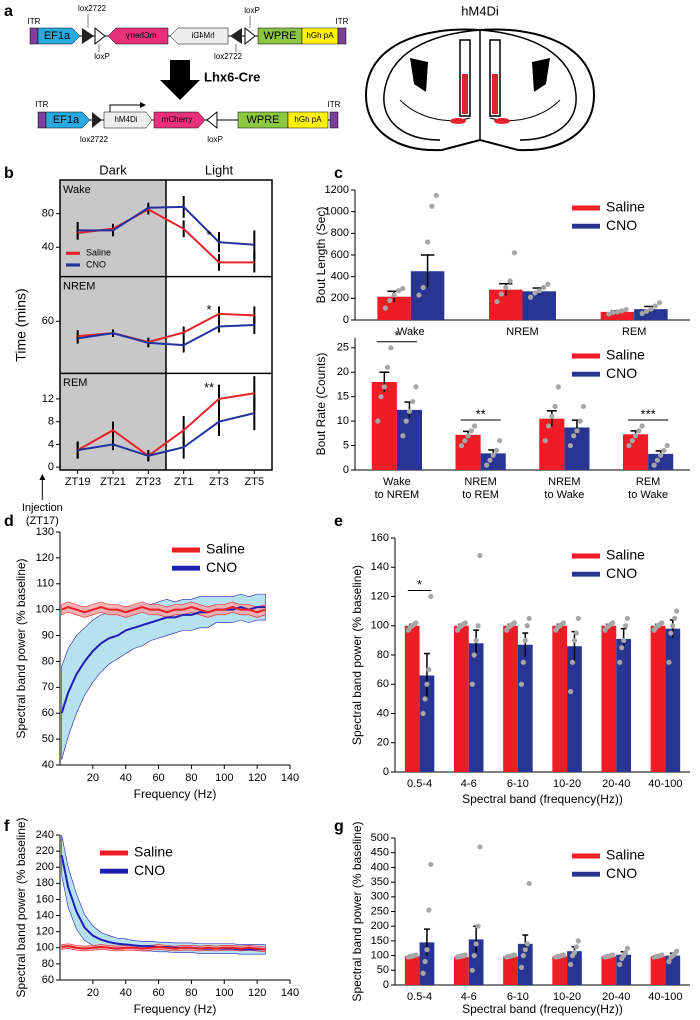  Describe the element at coordinates (280, 36) in the screenshot. I see `construct-label: WPRE` at that location.